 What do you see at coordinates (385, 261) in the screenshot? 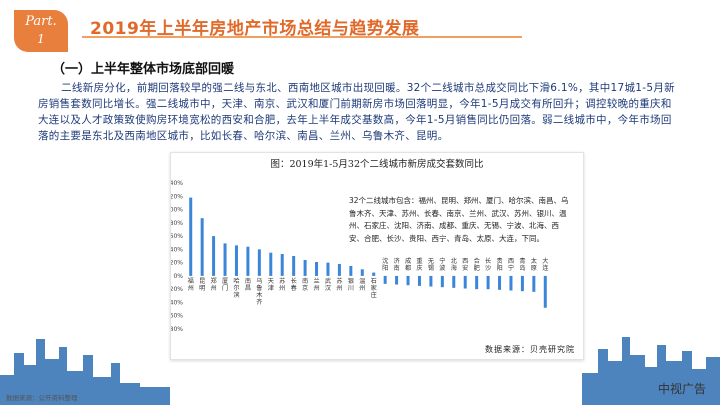
I see `category-label: 沈` at bounding box center [385, 261].